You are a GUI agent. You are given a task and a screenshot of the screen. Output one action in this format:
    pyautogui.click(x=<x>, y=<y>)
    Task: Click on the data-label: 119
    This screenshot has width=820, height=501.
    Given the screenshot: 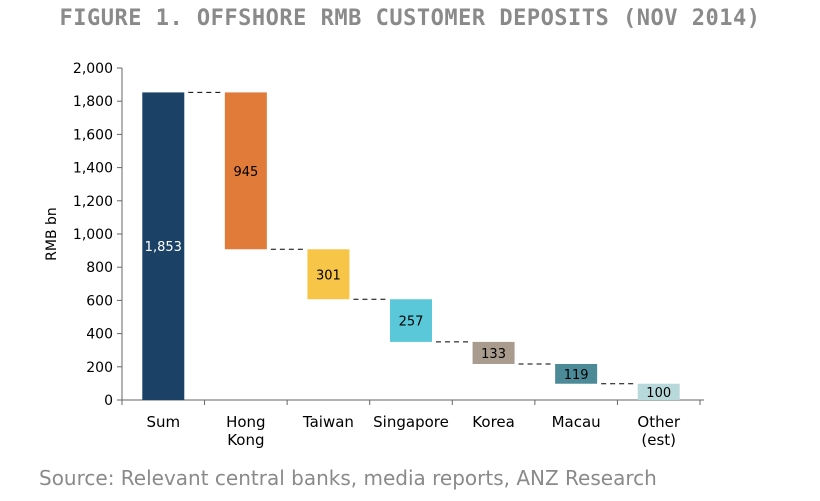 What is the action you would take?
    pyautogui.click(x=576, y=375)
    